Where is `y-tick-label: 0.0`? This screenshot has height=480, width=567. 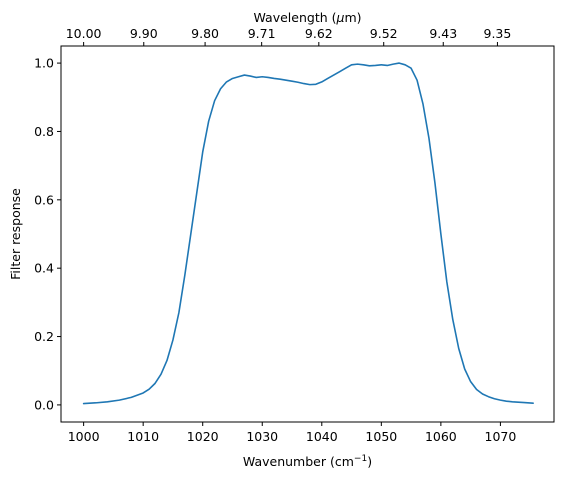
y-tick-label: 0.0 is located at coordinates (44, 404).